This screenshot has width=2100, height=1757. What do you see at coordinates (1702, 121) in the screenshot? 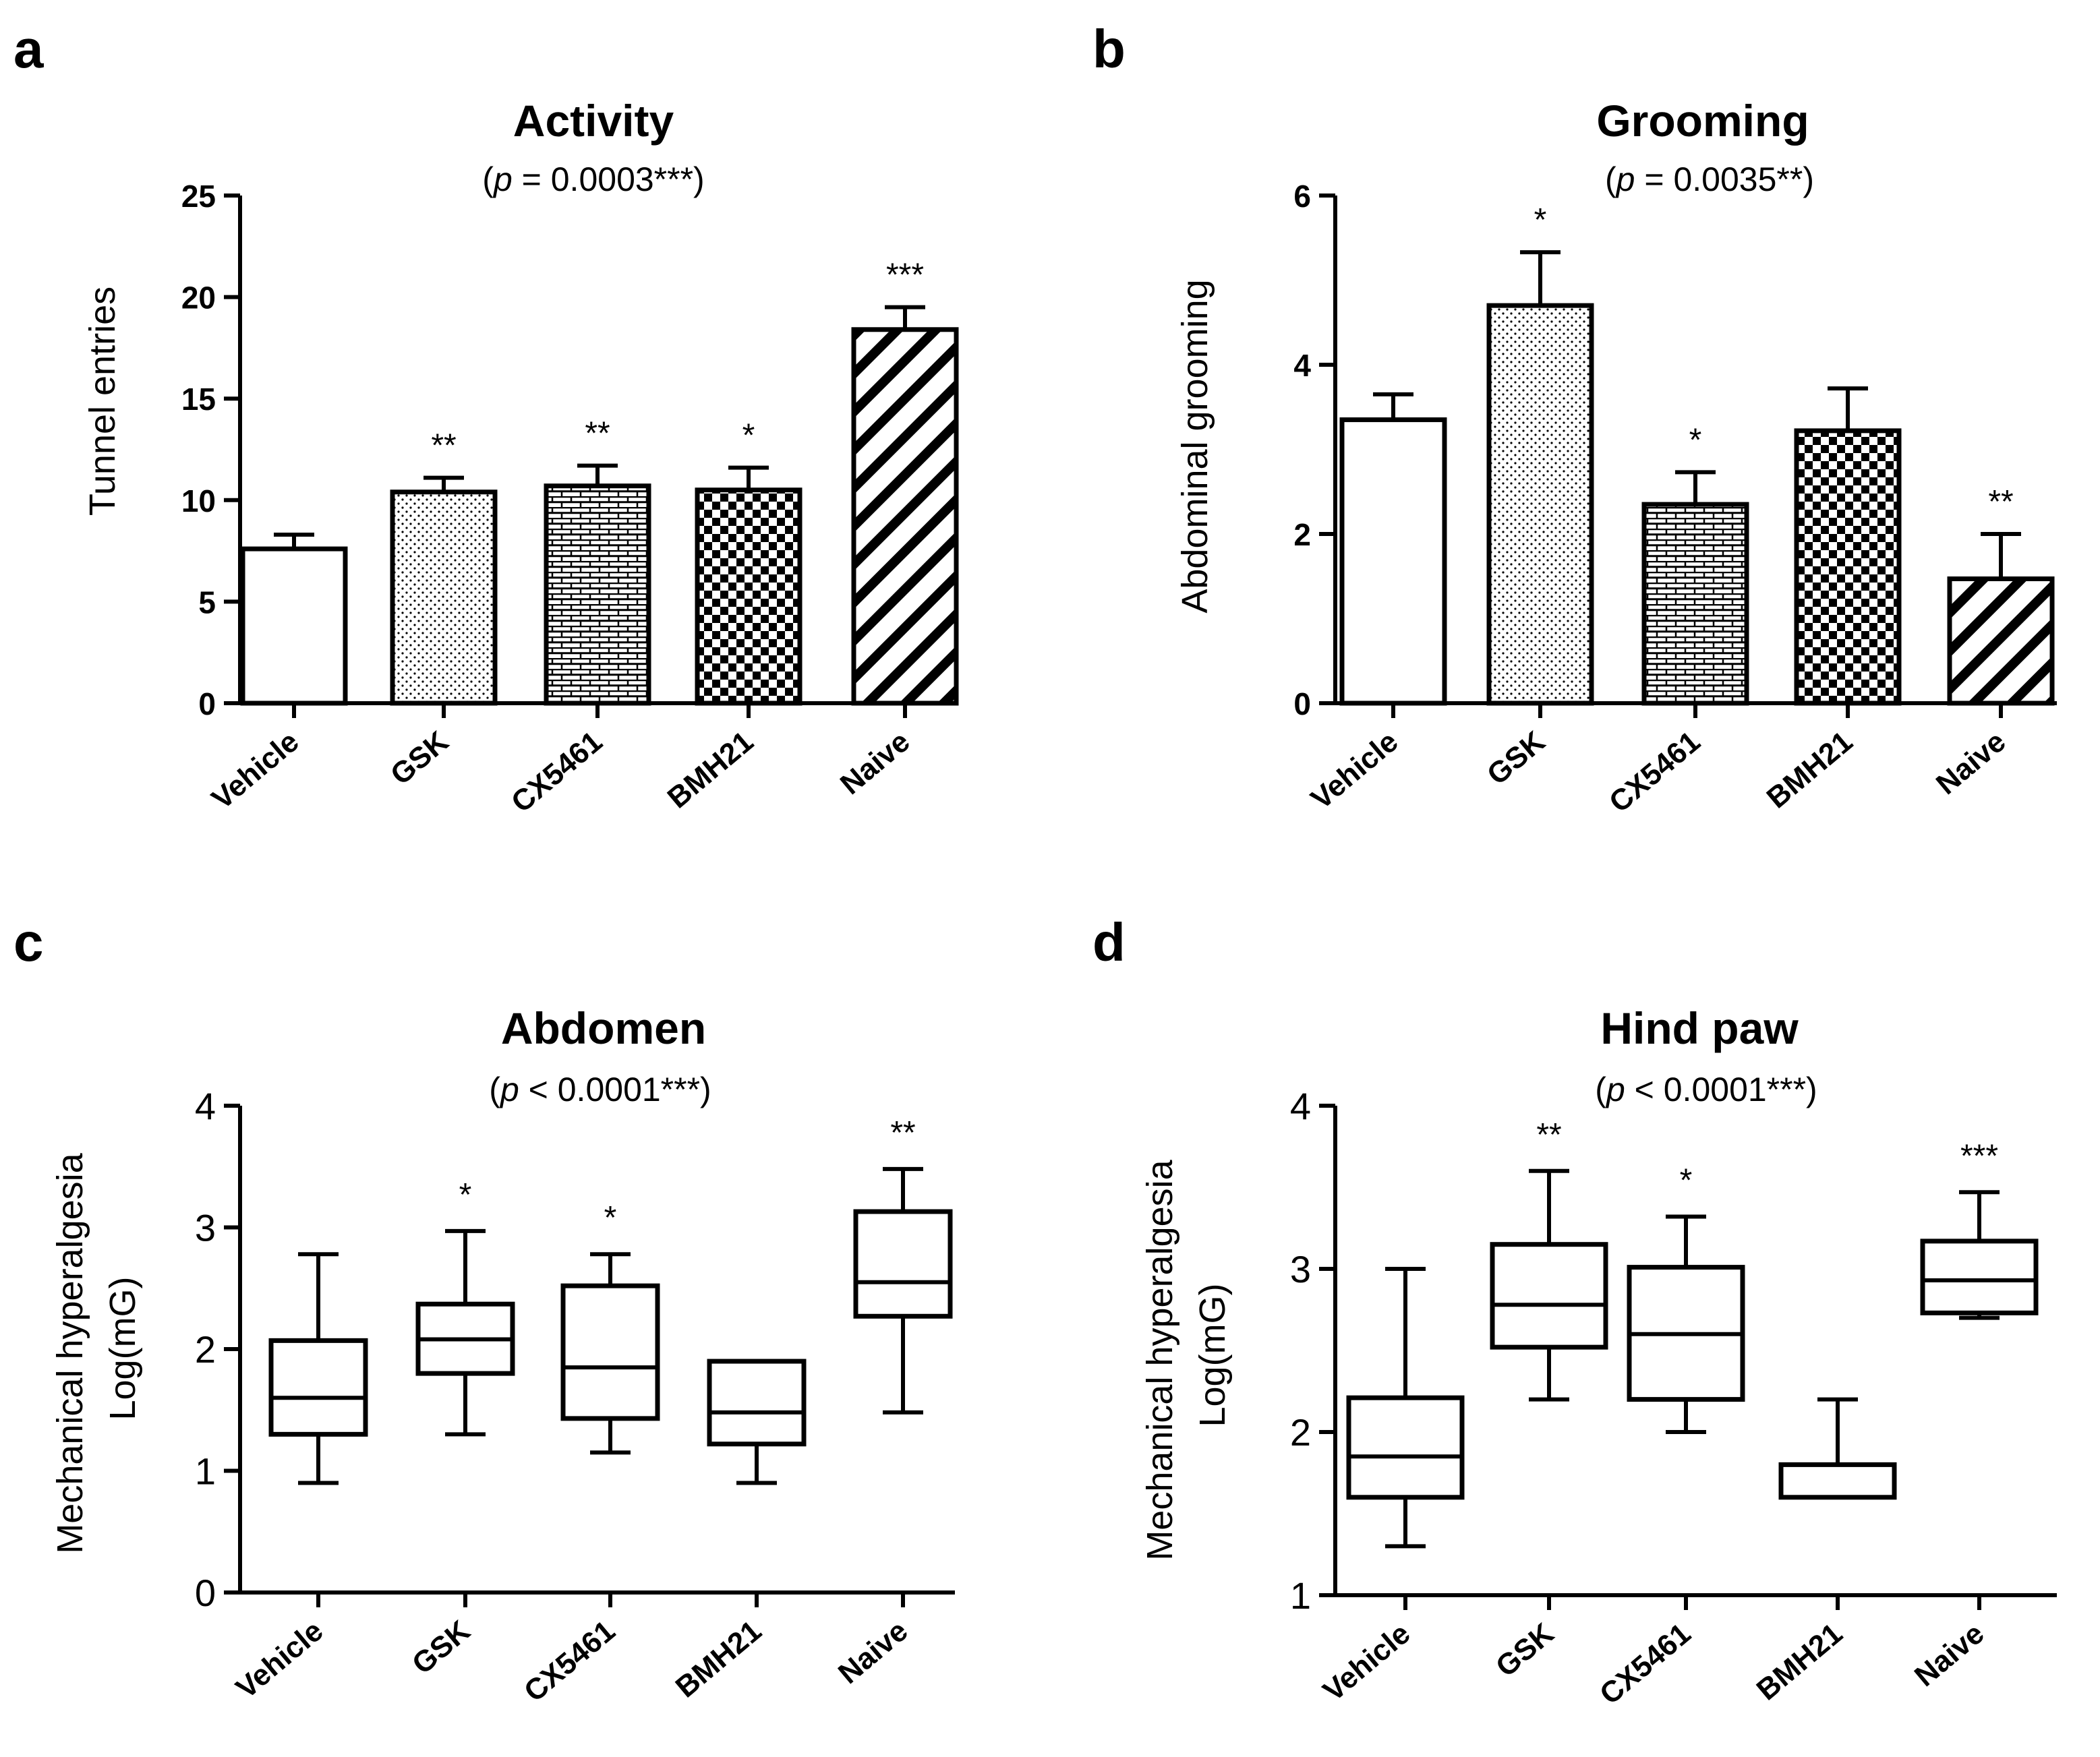
I see `chart-title: Grooming` at bounding box center [1702, 121].